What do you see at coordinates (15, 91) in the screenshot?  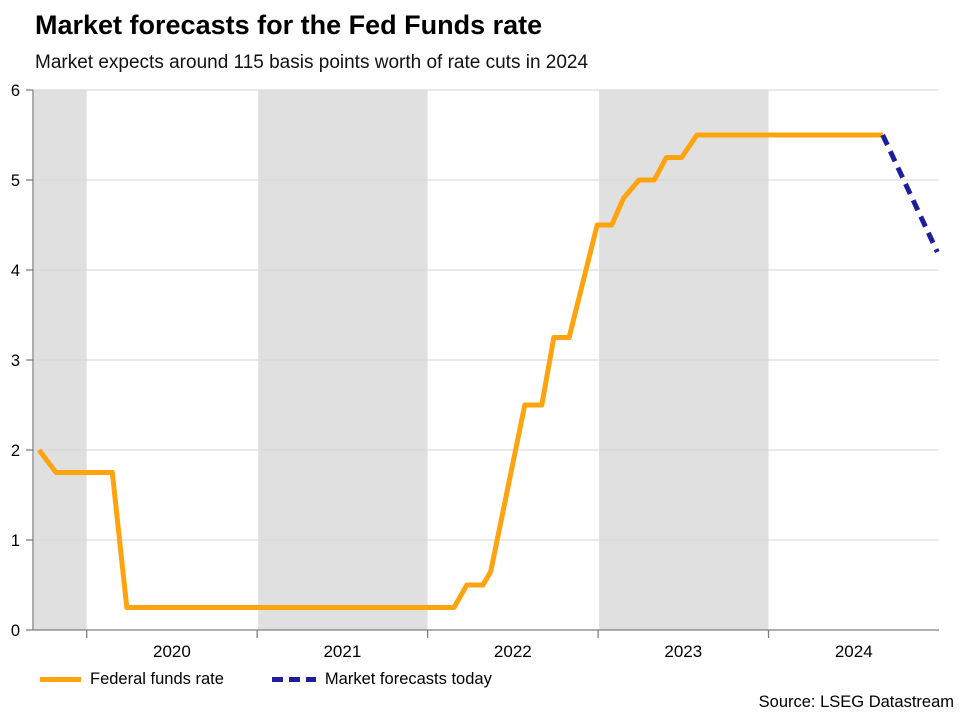 I see `y-tick-label: 6` at bounding box center [15, 91].